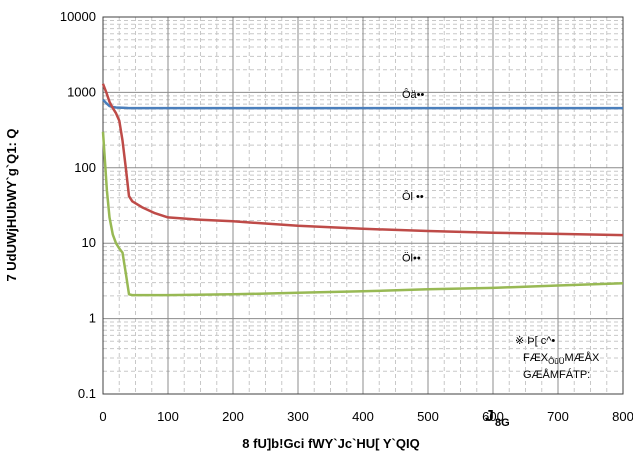 This screenshot has height=462, width=633. Describe the element at coordinates (502, 423) in the screenshot. I see `x-unit-subscript: 8G` at that location.